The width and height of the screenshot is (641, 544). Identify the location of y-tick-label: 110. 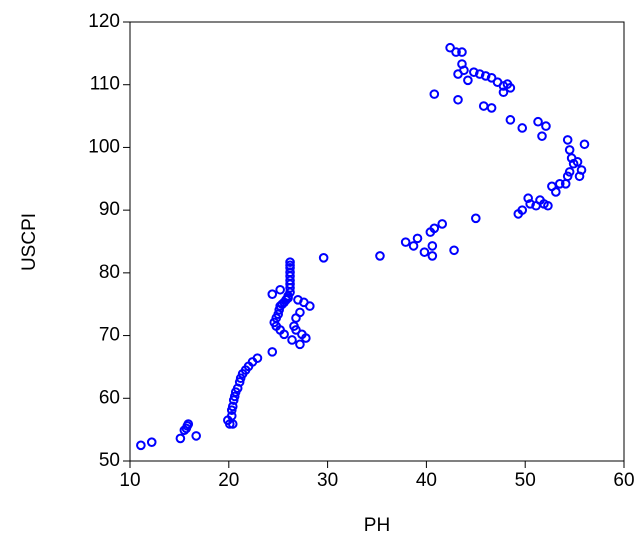
(105, 84).